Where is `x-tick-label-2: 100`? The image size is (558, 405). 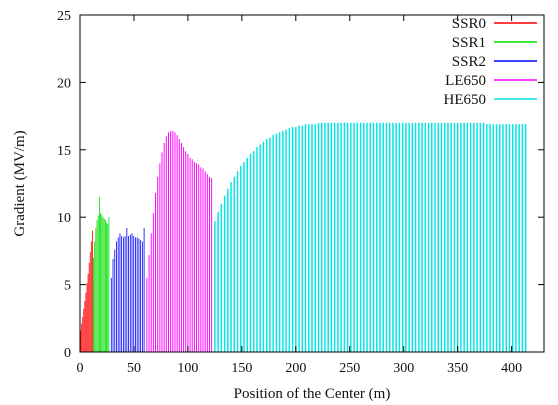 x-tick-label-2: 100 is located at coordinates (187, 368).